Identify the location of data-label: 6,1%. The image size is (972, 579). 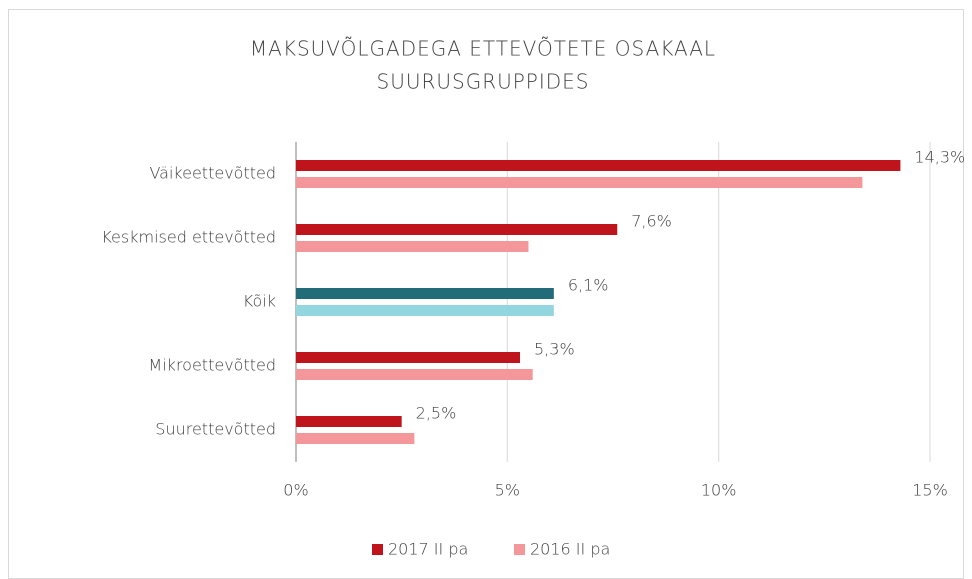
(588, 285).